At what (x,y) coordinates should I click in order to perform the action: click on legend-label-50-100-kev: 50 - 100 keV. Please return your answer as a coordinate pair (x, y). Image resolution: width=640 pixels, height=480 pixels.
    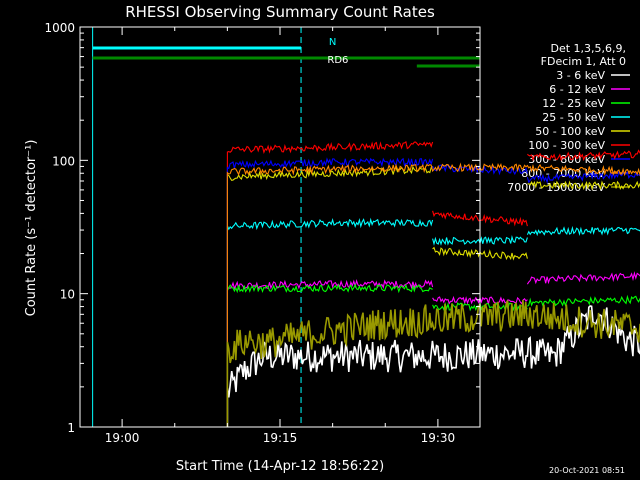
    Looking at the image, I should click on (570, 131).